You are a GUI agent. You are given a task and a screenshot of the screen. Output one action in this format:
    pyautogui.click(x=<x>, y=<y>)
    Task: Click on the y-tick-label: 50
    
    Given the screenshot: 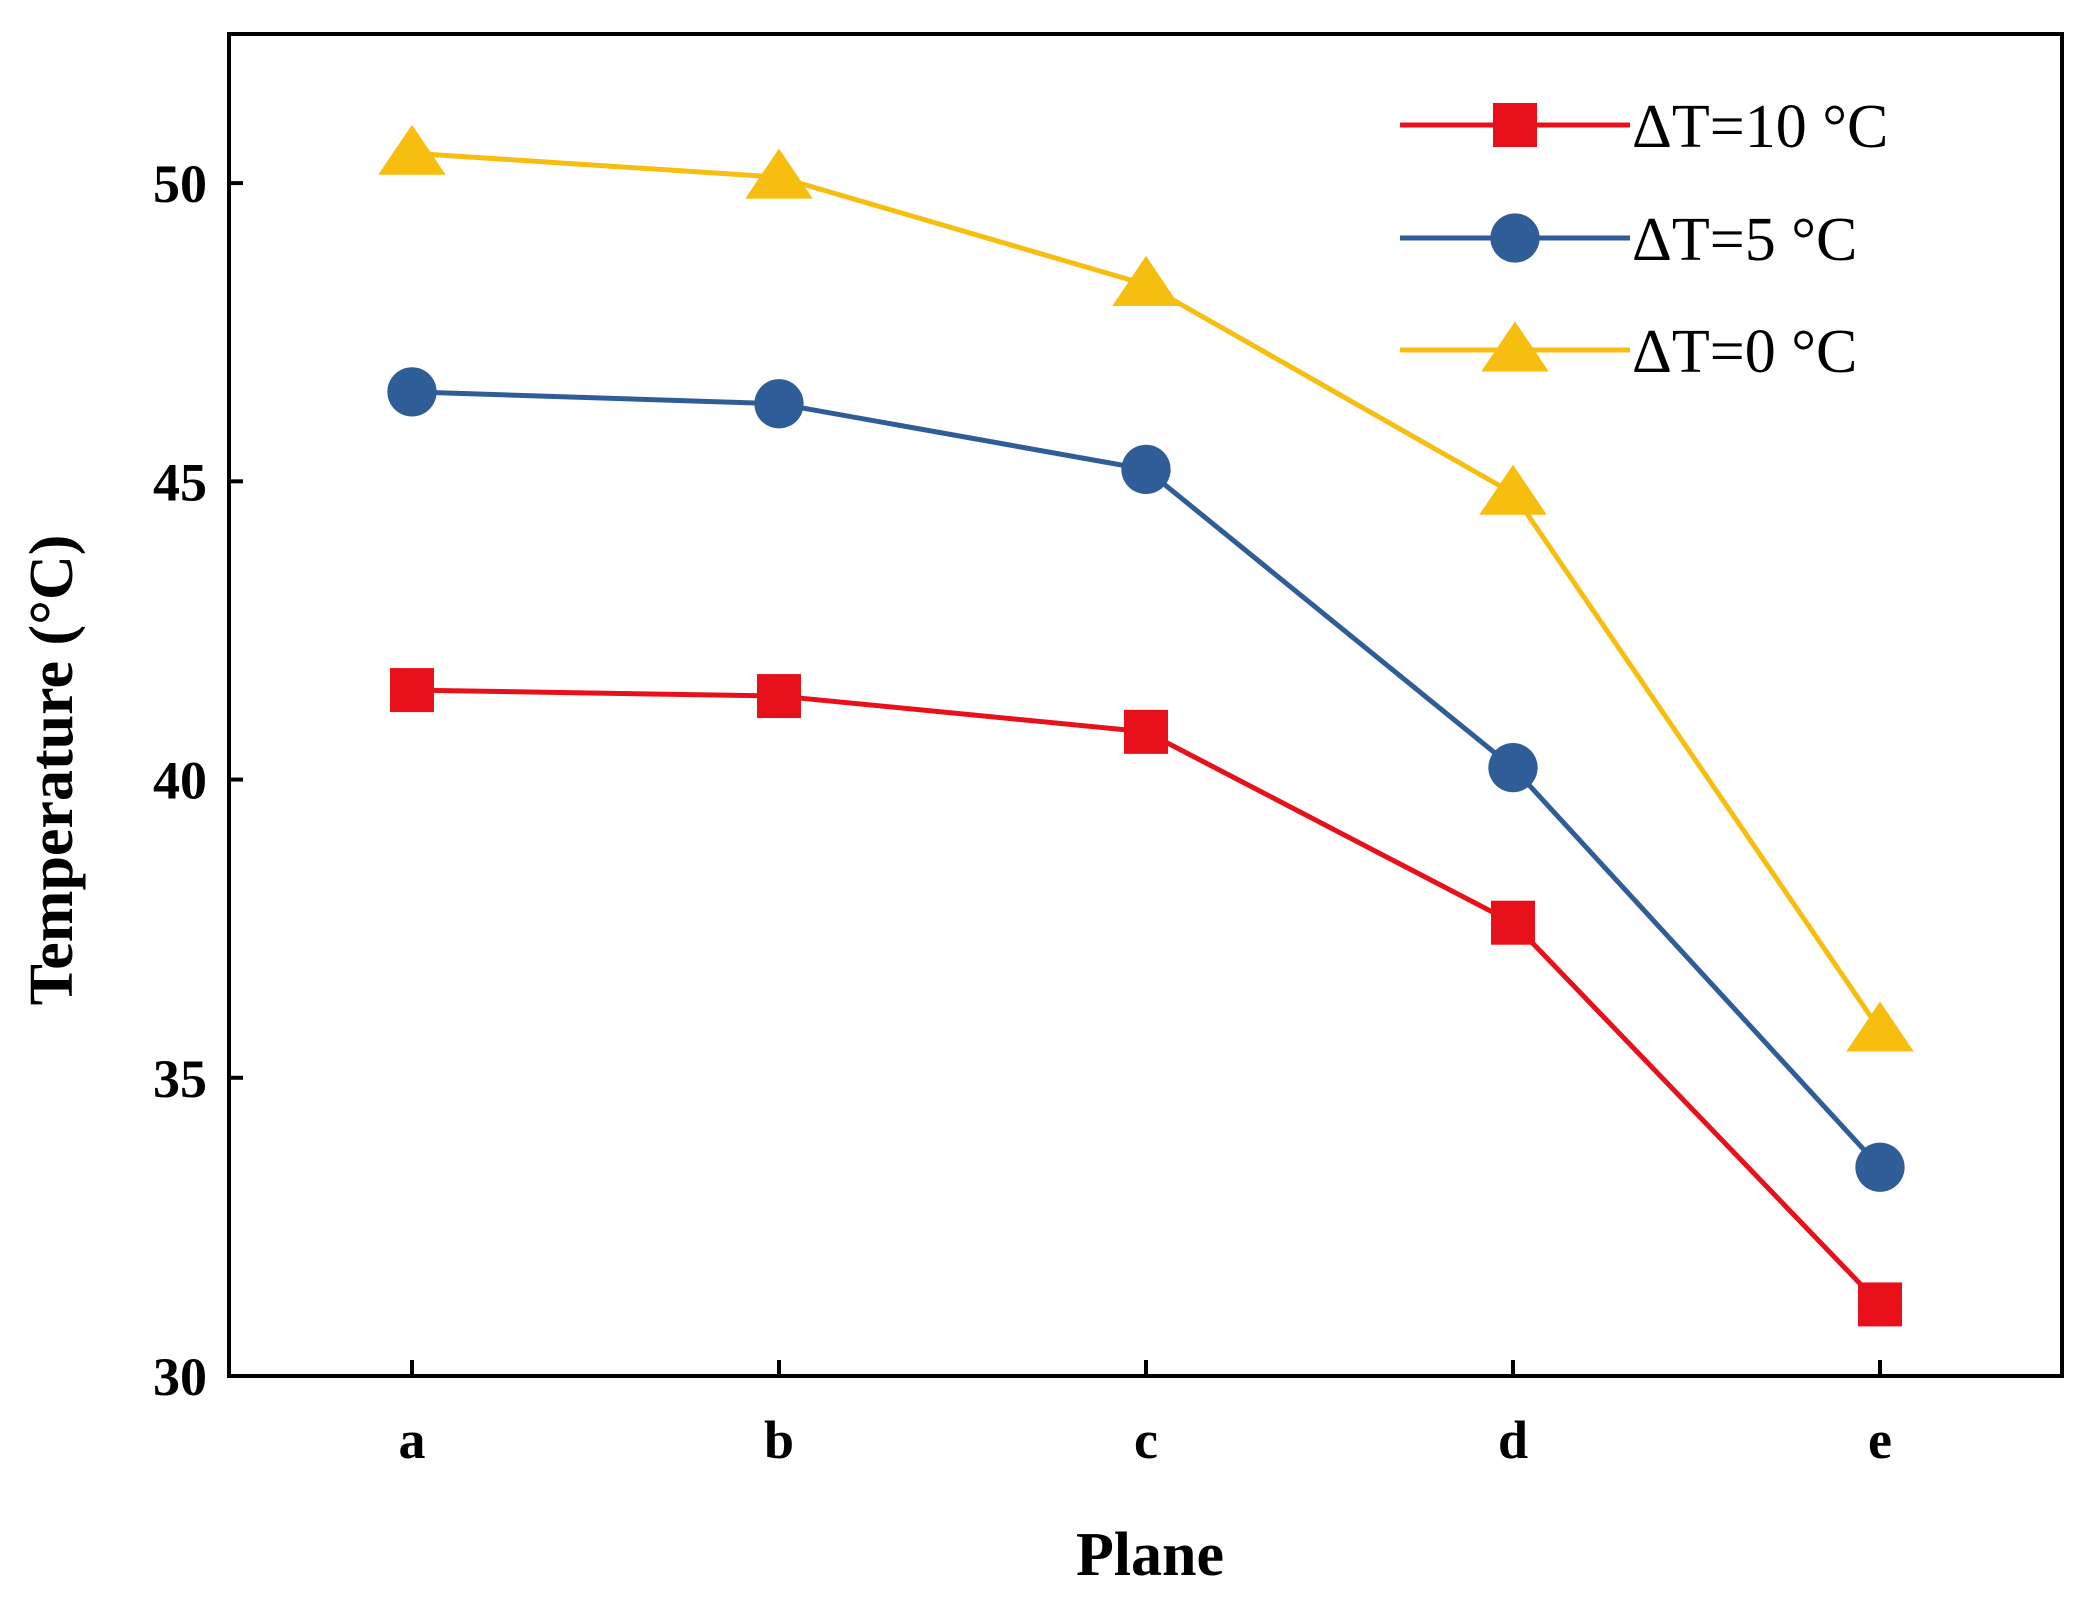 What is the action you would take?
    pyautogui.click(x=180, y=184)
    